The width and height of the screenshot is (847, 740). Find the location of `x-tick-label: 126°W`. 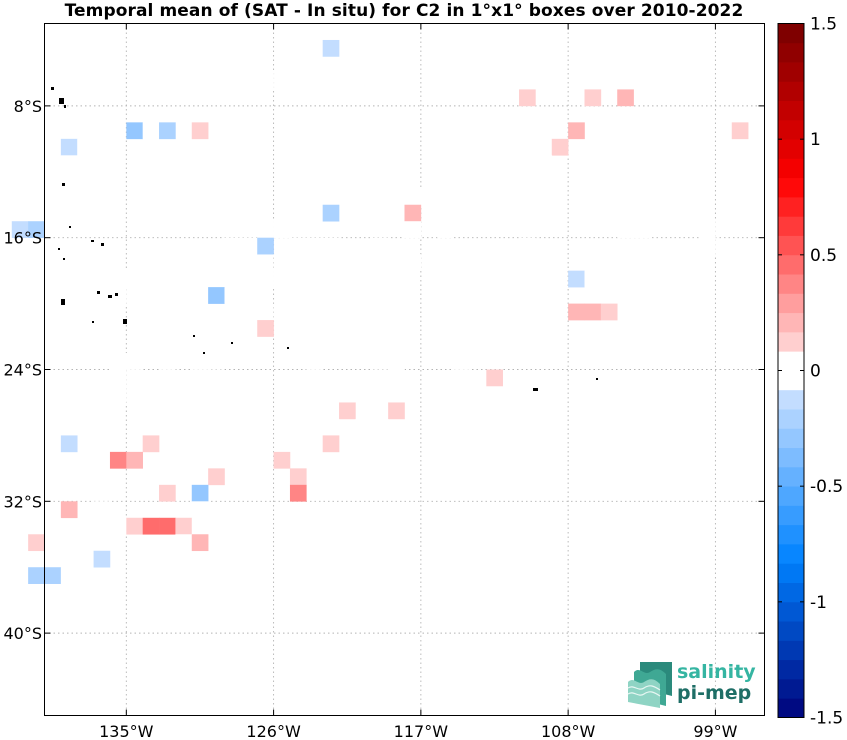

x-tick-label: 126°W is located at coordinates (273, 731).